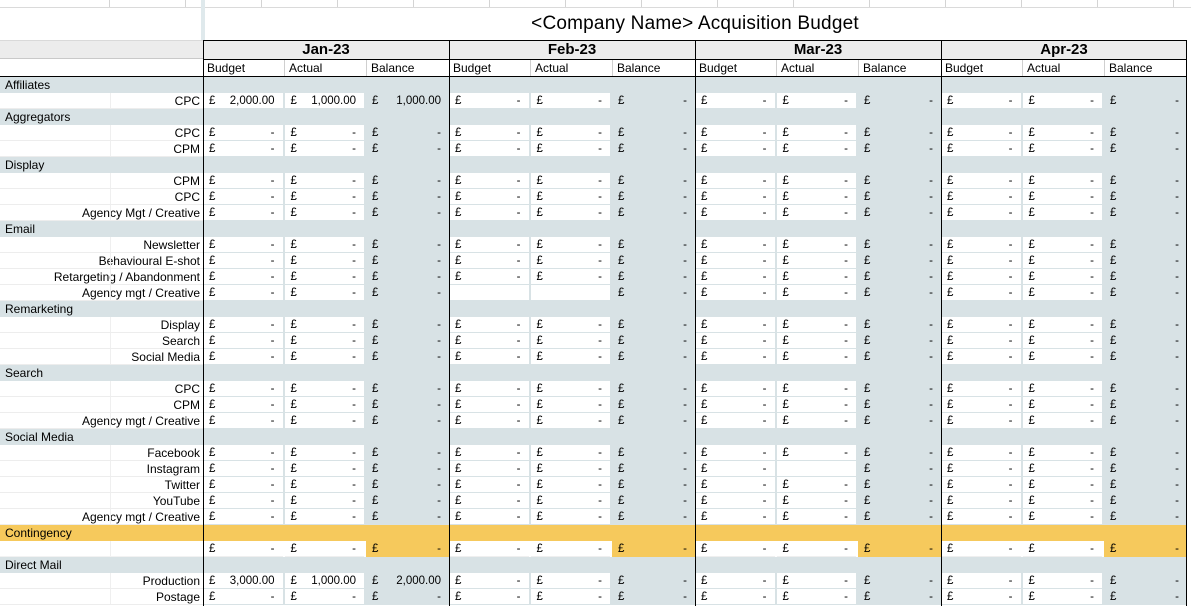 The height and width of the screenshot is (606, 1191). I want to click on row-label: Agency mgt / Creative, so click(101, 517).